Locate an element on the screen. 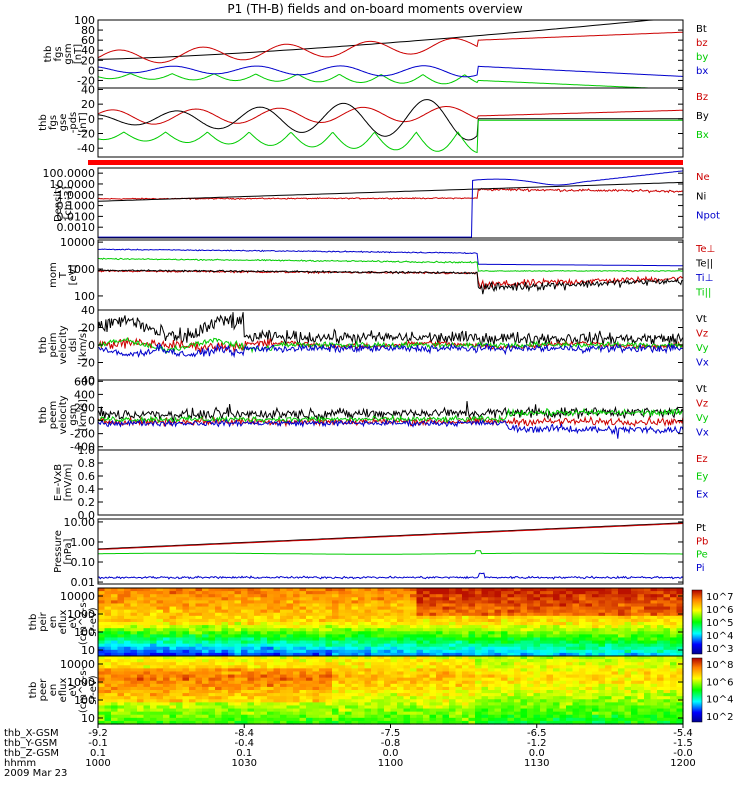  y-axis-label: eV is located at coordinates (73, 689).